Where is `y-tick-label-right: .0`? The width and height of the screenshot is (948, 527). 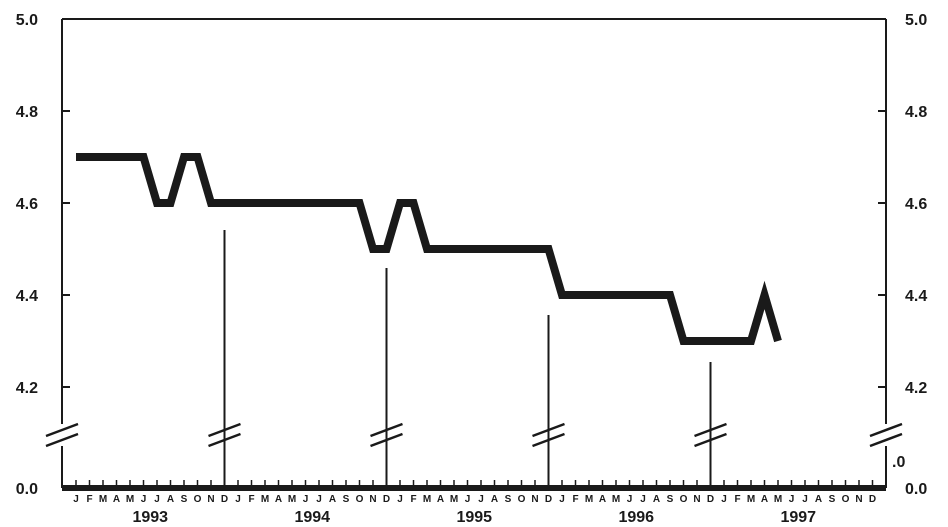 y-tick-label-right: .0 is located at coordinates (898, 462).